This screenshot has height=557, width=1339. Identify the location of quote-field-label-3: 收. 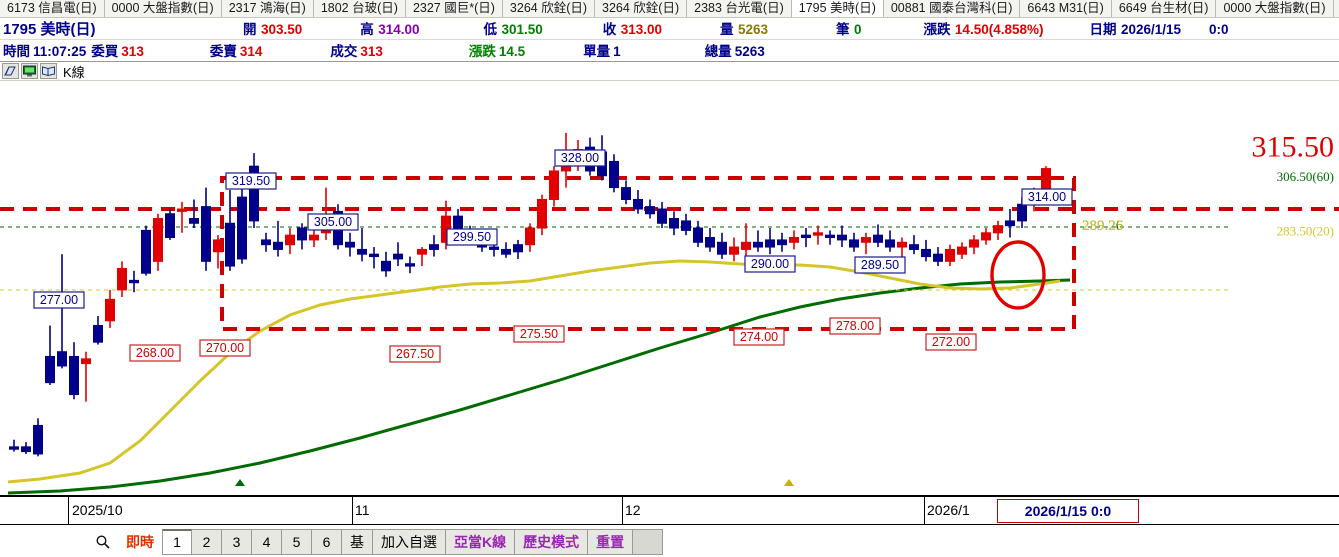
(609, 29).